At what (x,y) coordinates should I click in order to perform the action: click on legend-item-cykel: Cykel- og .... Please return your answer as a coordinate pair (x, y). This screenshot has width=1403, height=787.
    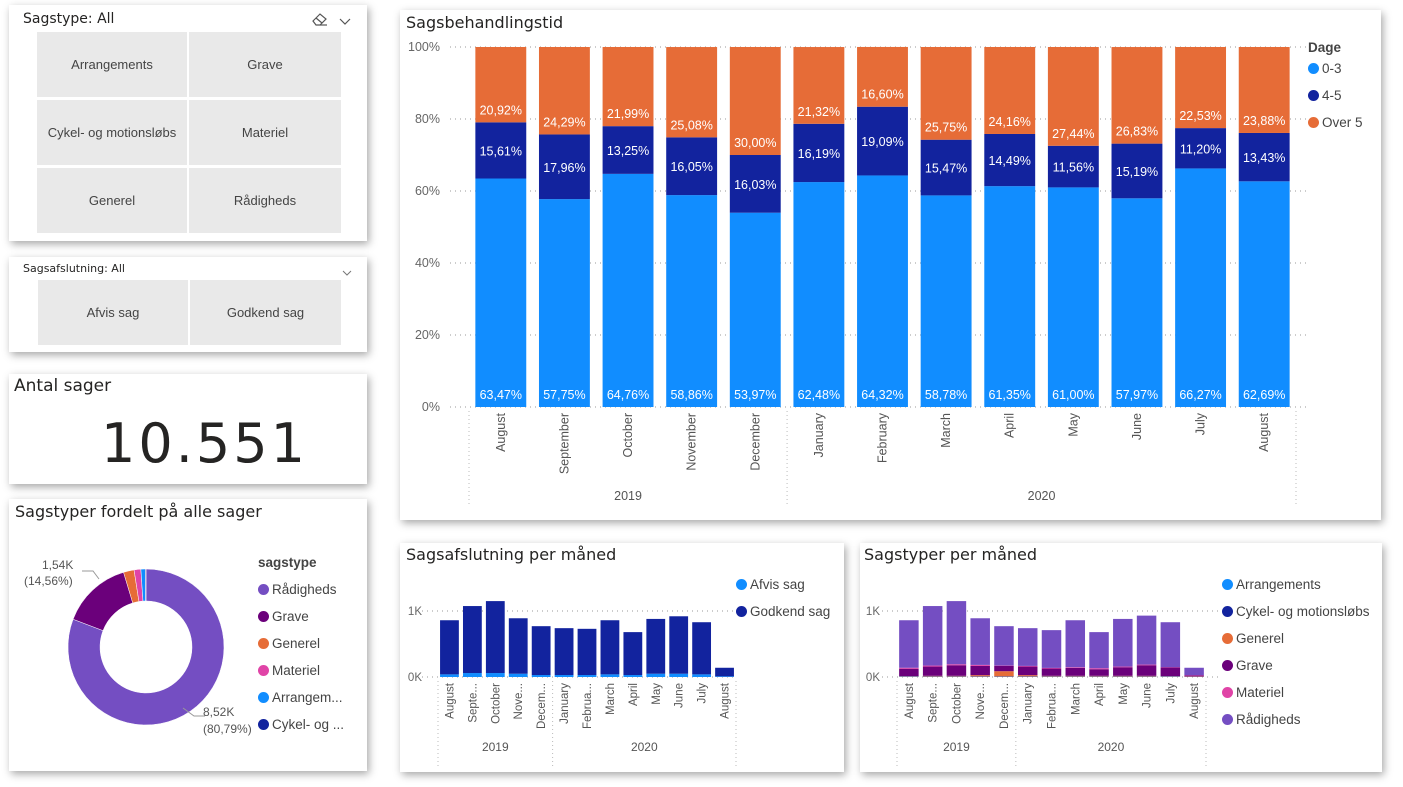
    Looking at the image, I should click on (301, 724).